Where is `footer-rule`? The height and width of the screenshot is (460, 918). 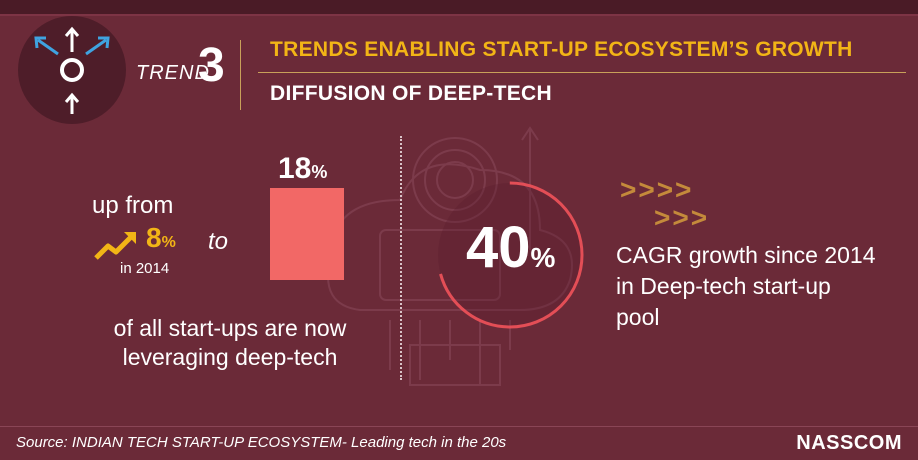
footer-rule is located at coordinates (459, 426).